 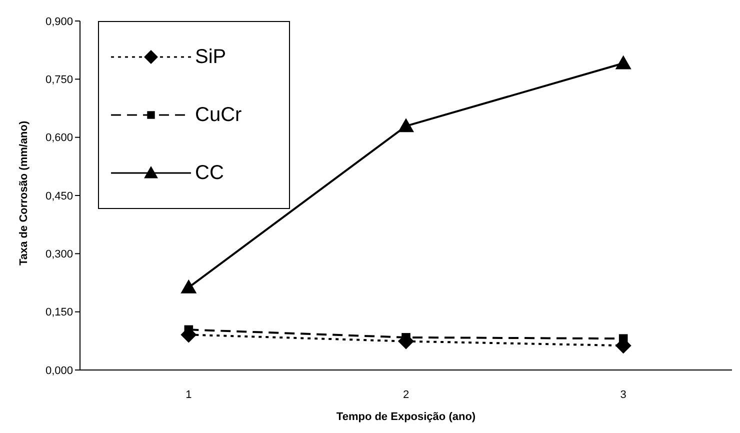 What do you see at coordinates (59, 80) in the screenshot?
I see `y-tick-label: 0,750` at bounding box center [59, 80].